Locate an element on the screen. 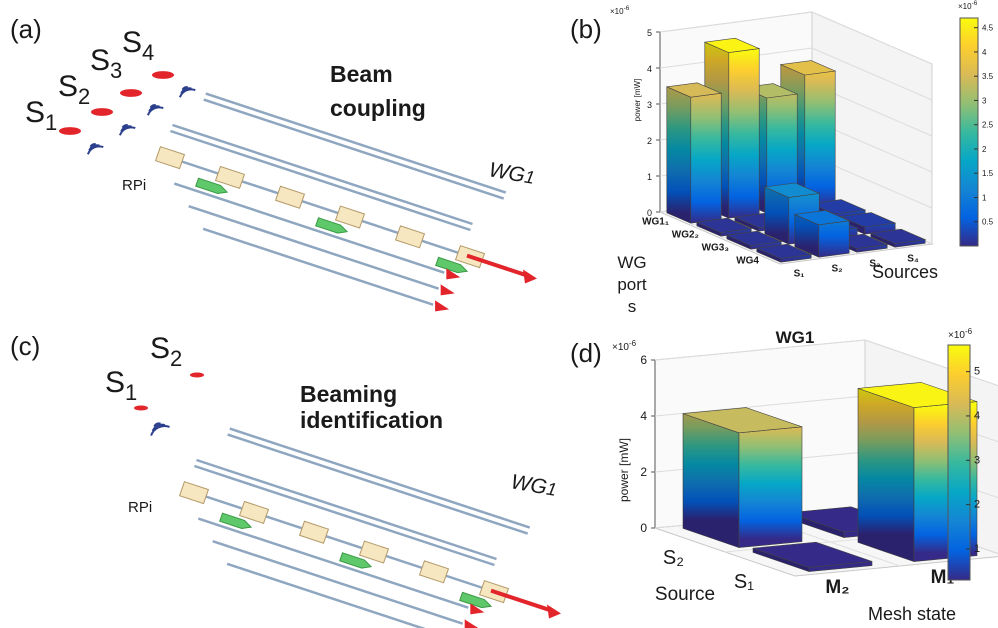  colorbar-tick-label: 3 is located at coordinates (984, 100).